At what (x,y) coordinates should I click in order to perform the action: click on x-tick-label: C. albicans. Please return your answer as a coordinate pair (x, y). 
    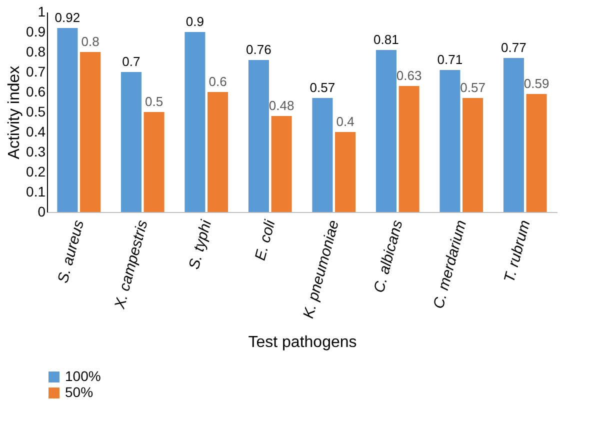
    Looking at the image, I should click on (388, 256).